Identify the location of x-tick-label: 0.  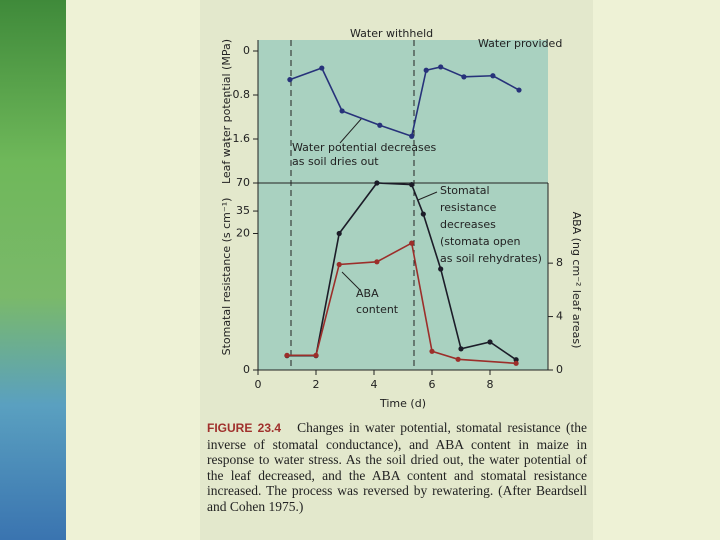
(258, 384).